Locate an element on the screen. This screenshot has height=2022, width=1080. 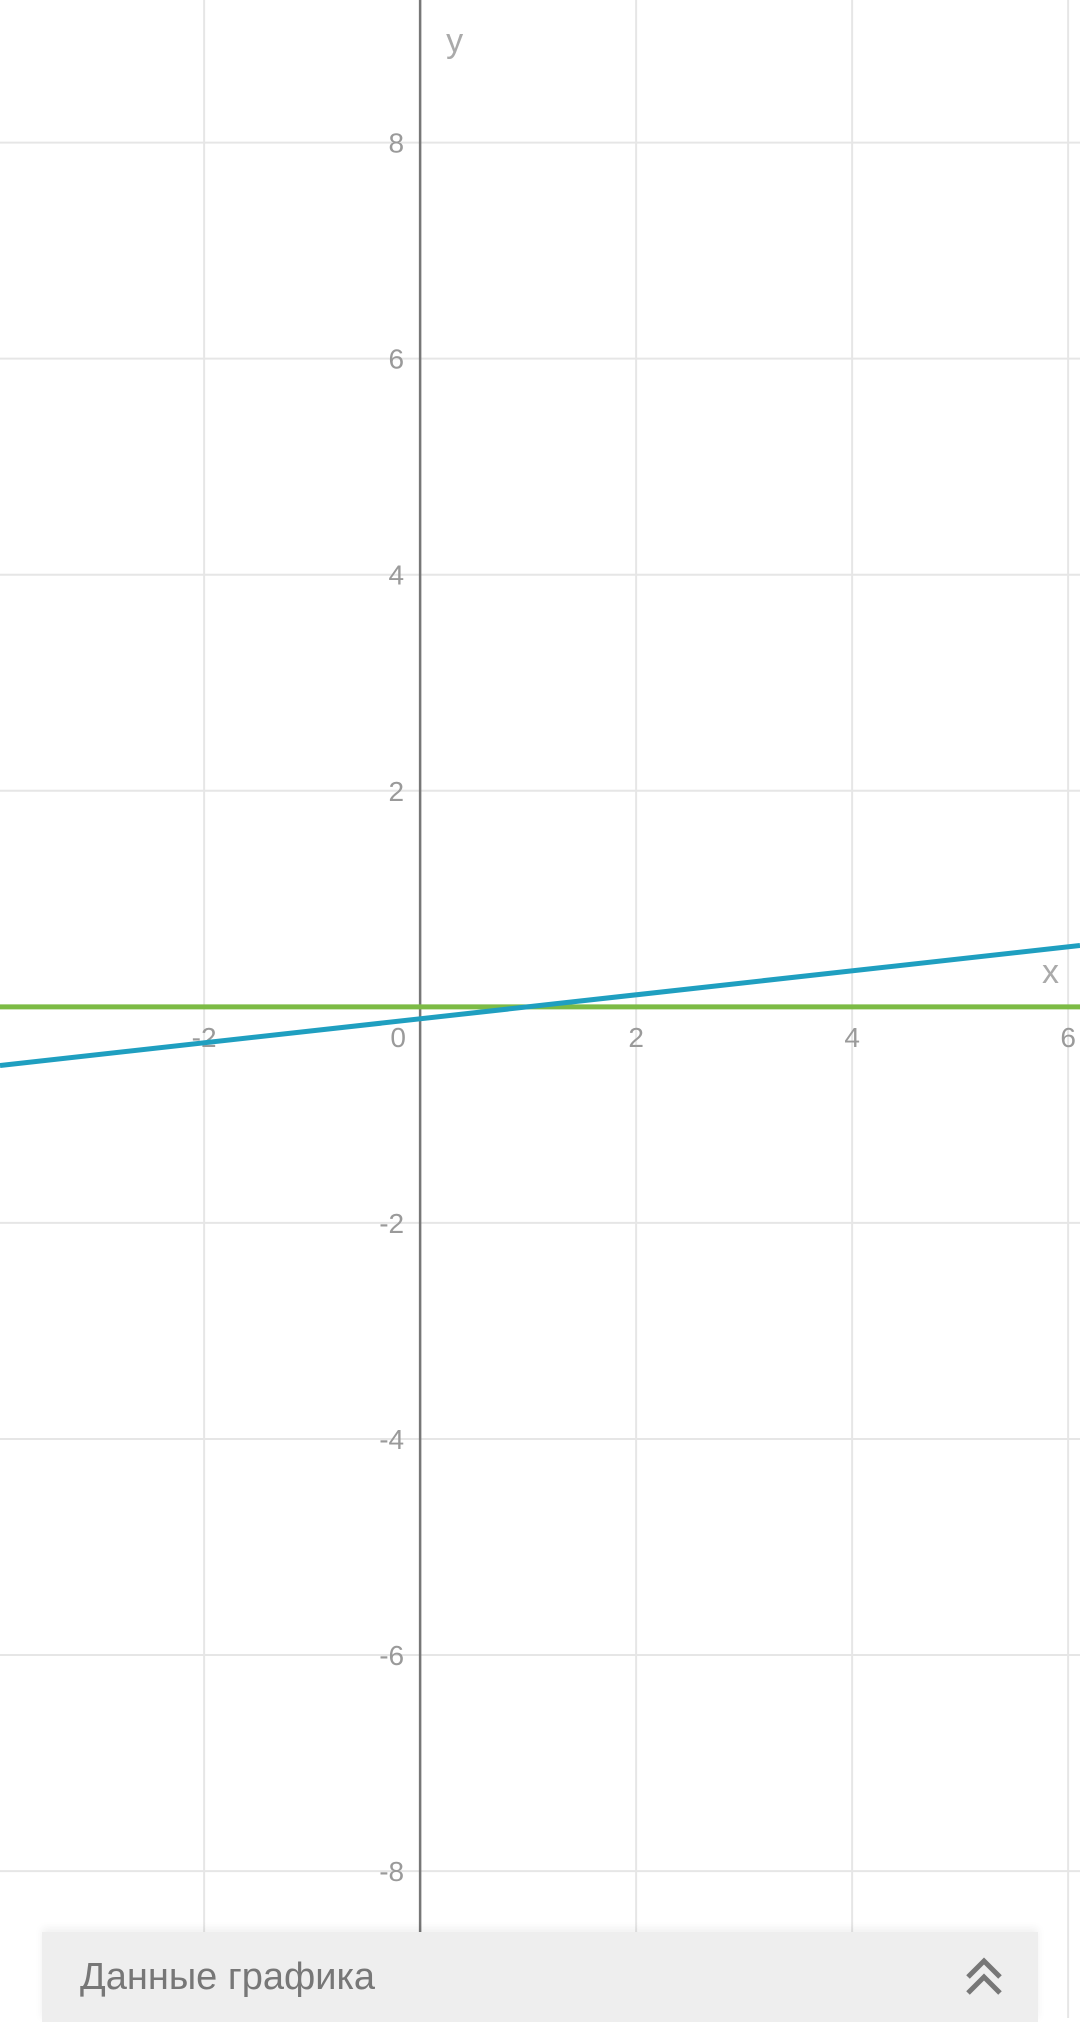
y-axis-label: y is located at coordinates (454, 41).